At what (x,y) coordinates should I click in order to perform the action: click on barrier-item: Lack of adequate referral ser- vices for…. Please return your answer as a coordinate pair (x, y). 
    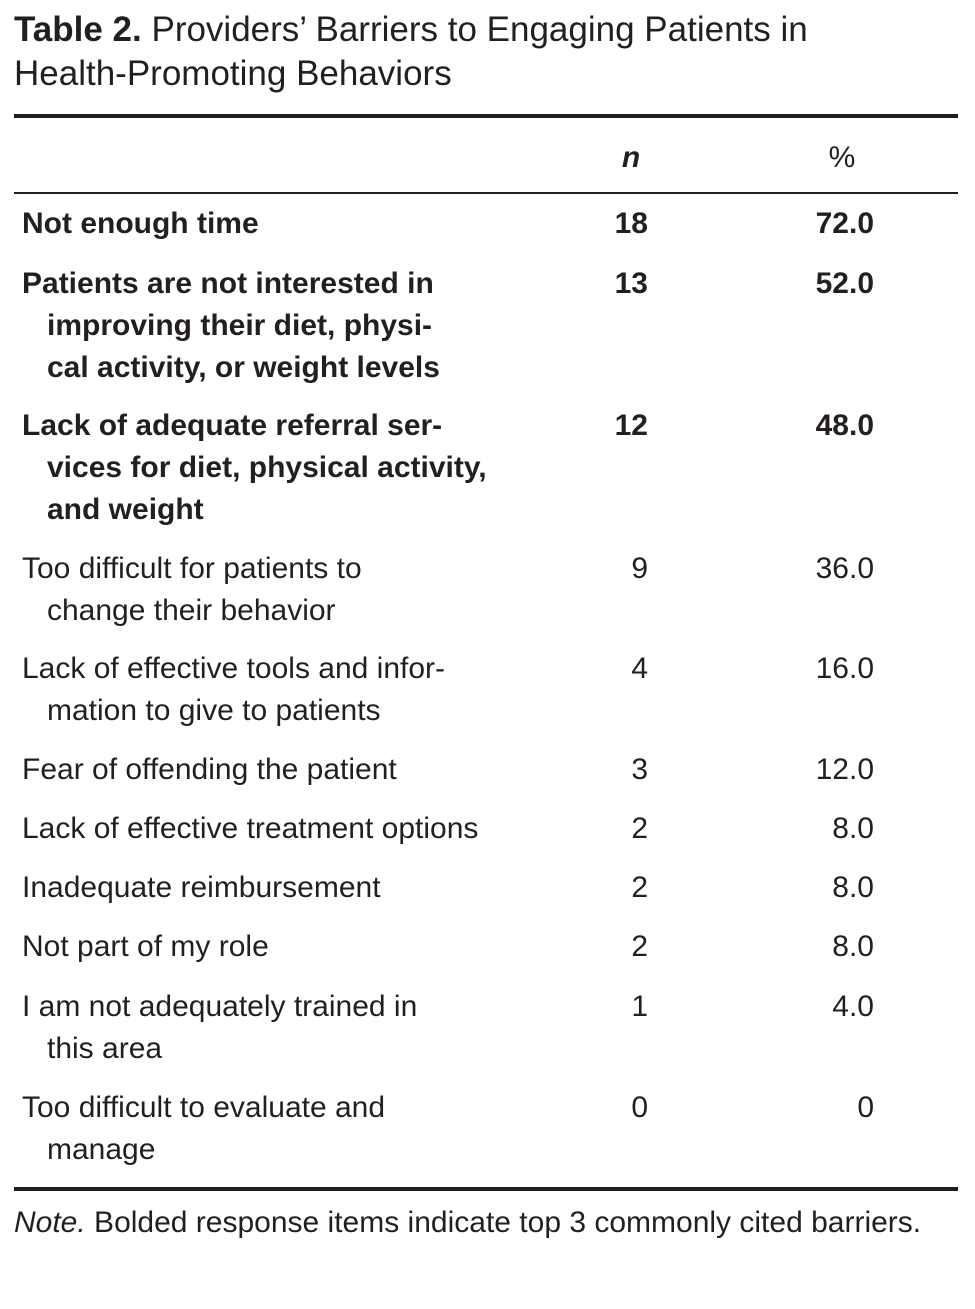
    Looking at the image, I should click on (302, 468).